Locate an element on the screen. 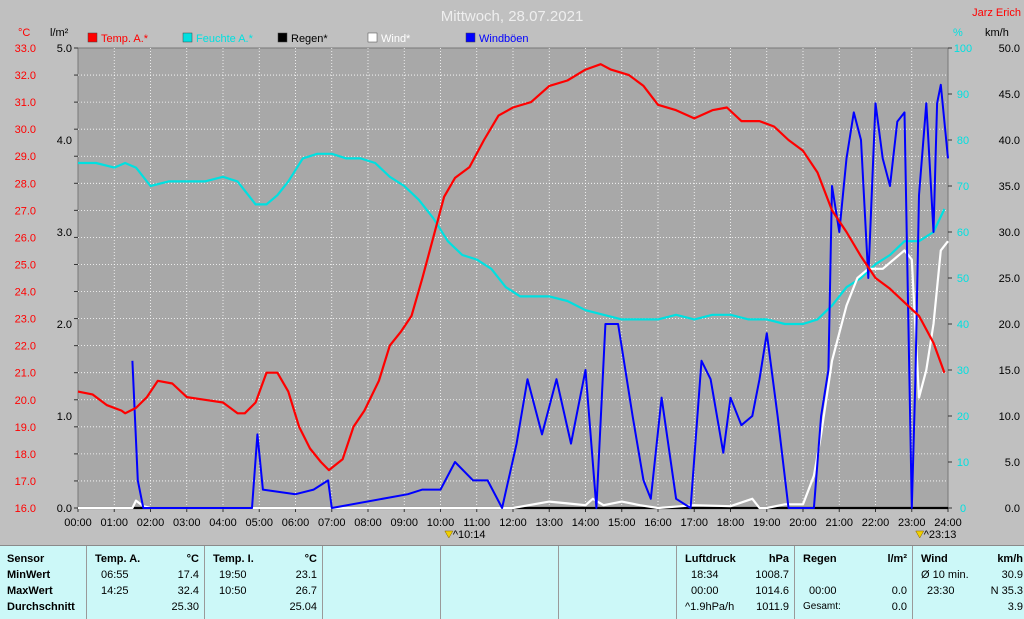  sunset-time-label: ^23:13 is located at coordinates (940, 535).